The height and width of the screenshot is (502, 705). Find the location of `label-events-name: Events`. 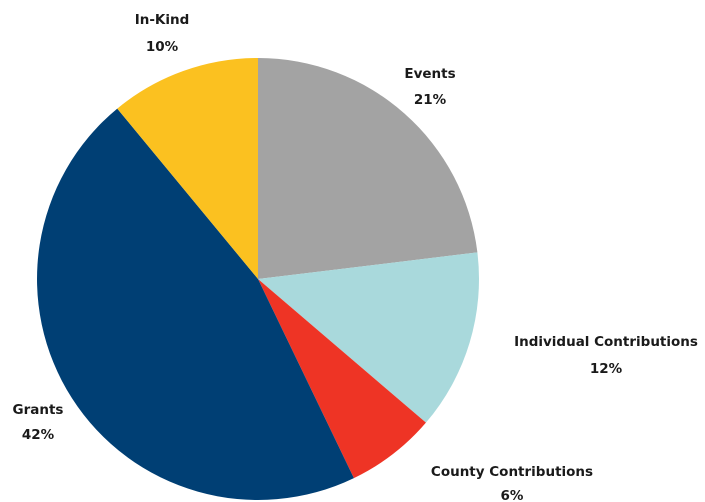

label-events-name: Events is located at coordinates (429, 74).